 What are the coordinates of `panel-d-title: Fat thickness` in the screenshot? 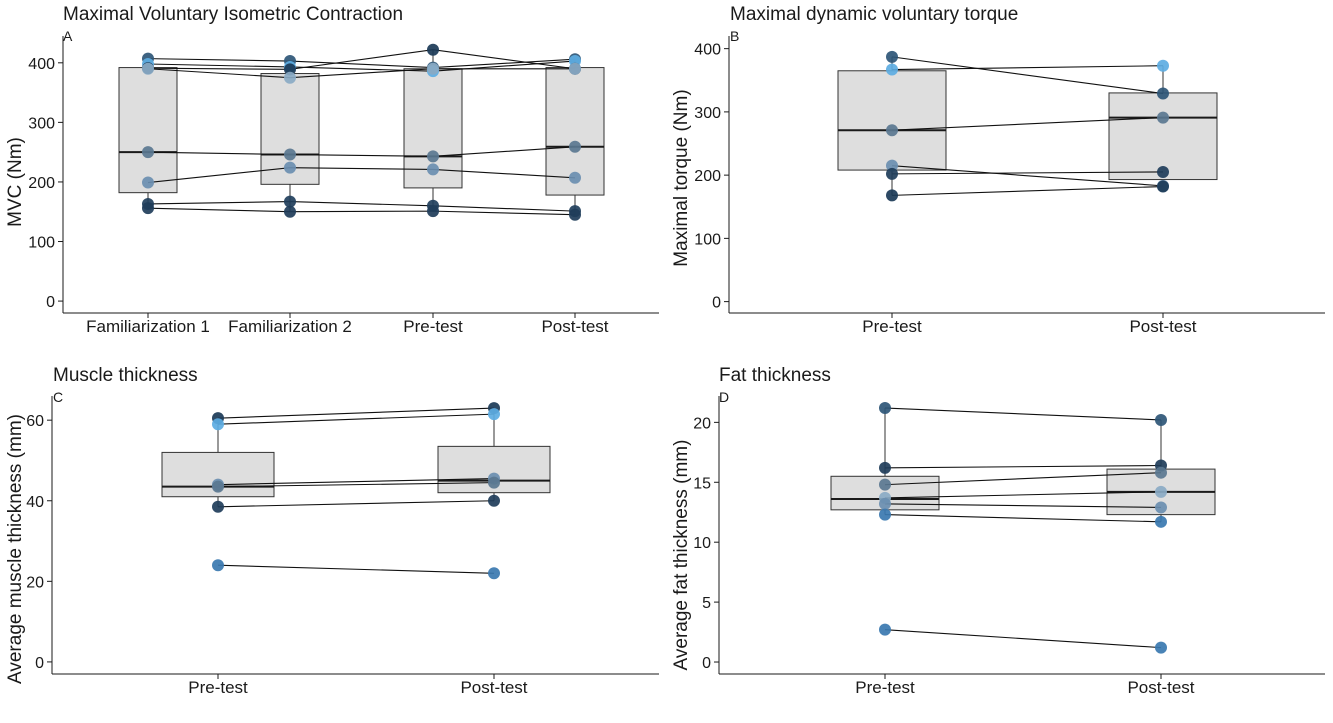 It's located at (775, 375).